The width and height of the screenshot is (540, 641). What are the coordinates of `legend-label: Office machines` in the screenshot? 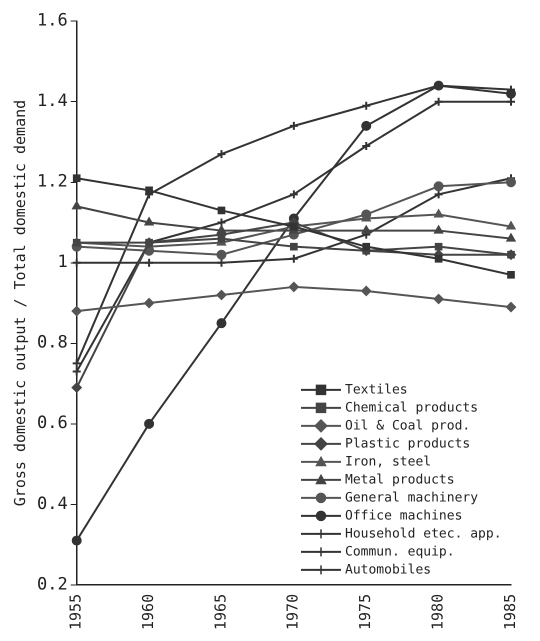 It's located at (403, 516).